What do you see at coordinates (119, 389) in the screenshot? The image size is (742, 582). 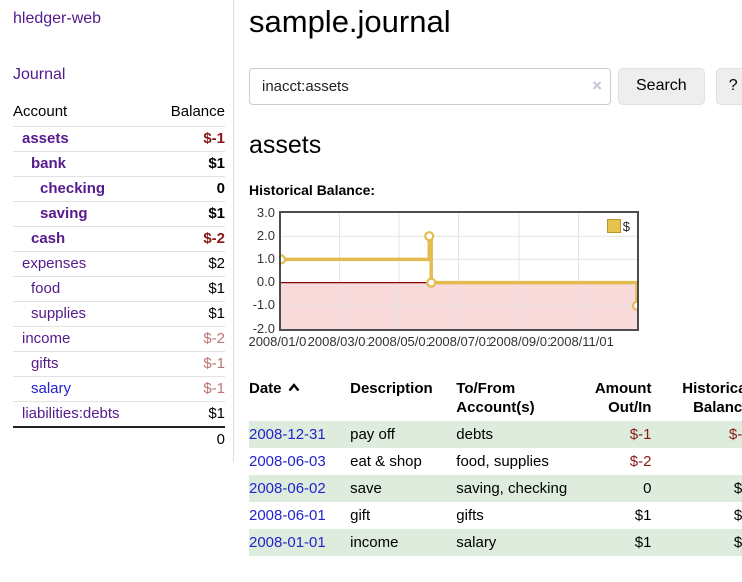 I see `account-row: salary $-1` at bounding box center [119, 389].